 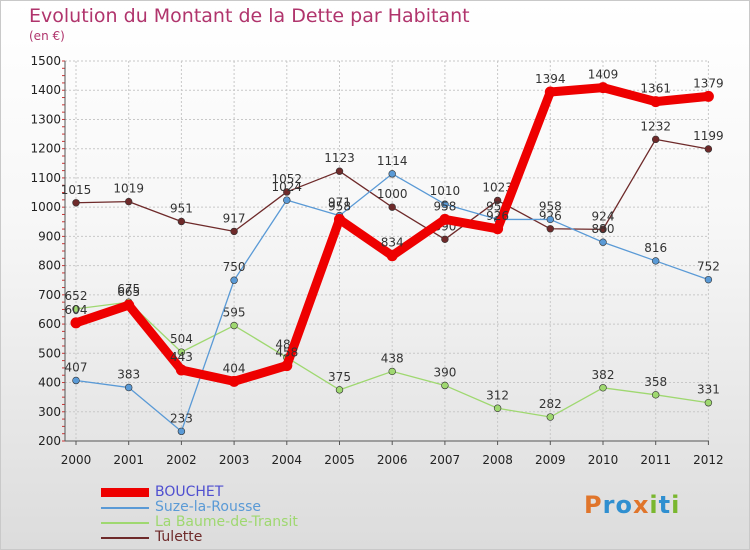 I want to click on y-tick-label: 1100, so click(x=45, y=178).